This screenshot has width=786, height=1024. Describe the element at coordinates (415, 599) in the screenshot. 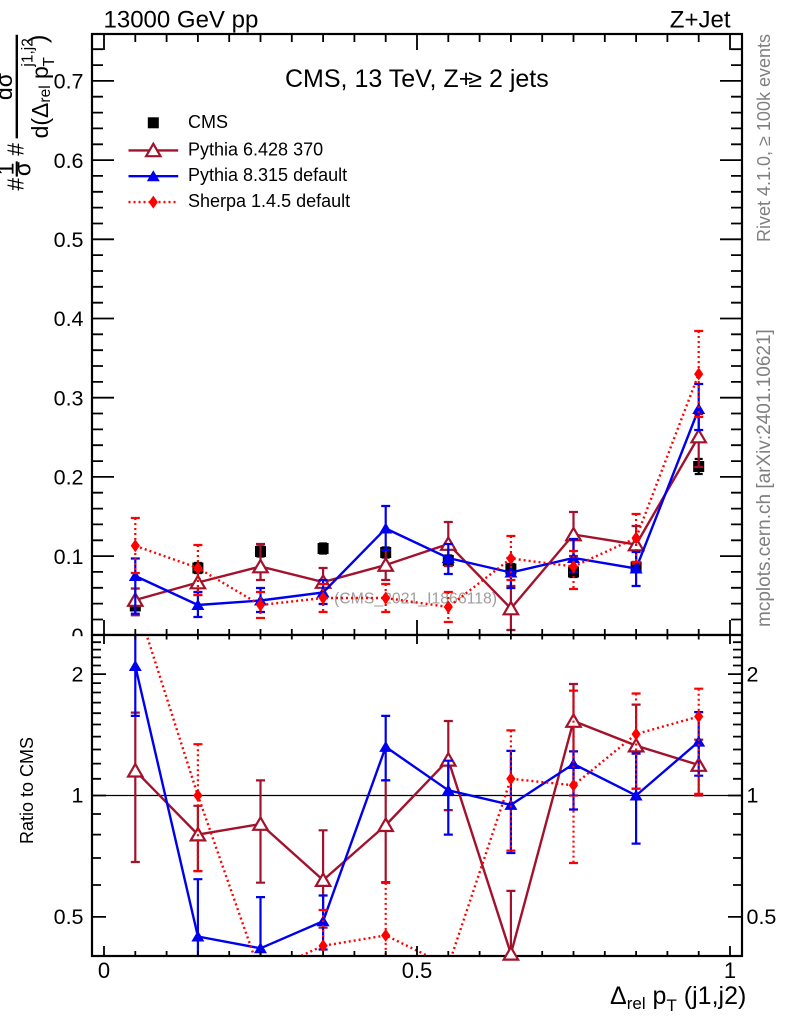

I see `svg-text: (CMS_2021_I1866118)` at that location.